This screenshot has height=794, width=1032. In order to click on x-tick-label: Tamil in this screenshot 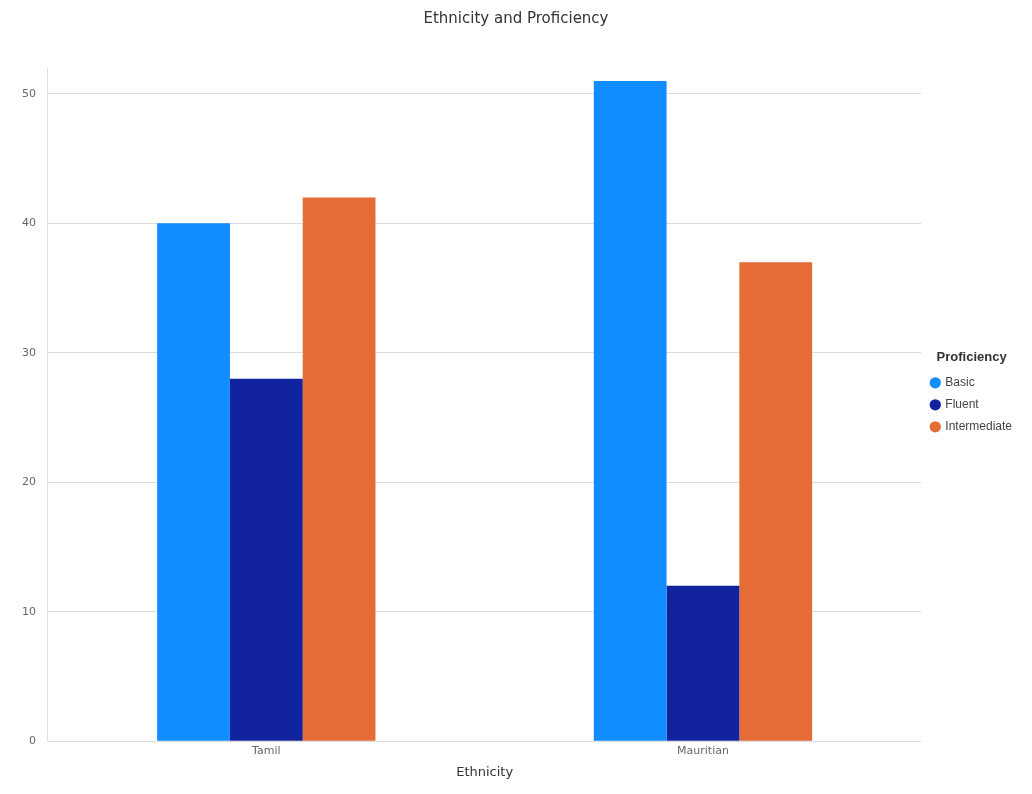, I will do `click(266, 750)`.